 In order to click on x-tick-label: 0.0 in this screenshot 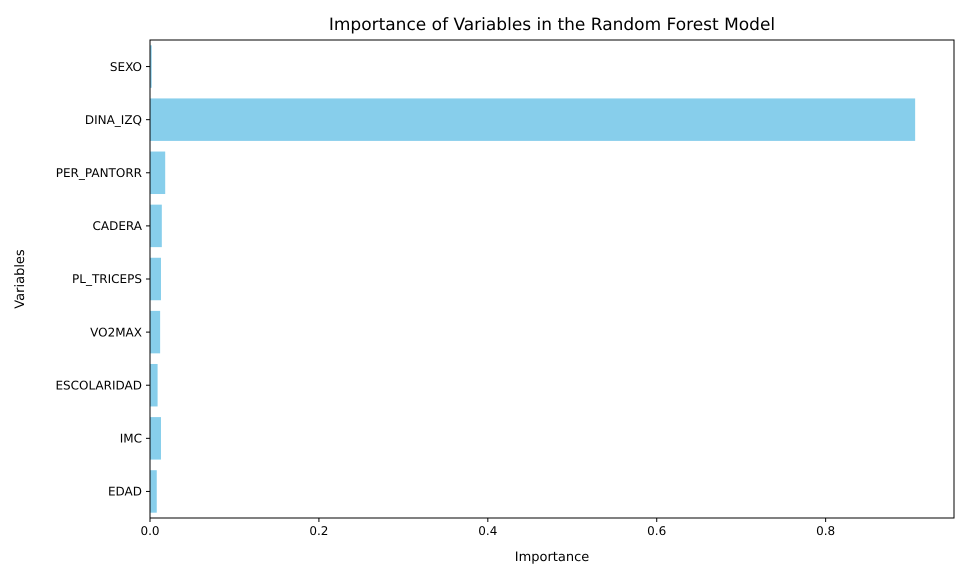, I will do `click(150, 531)`.